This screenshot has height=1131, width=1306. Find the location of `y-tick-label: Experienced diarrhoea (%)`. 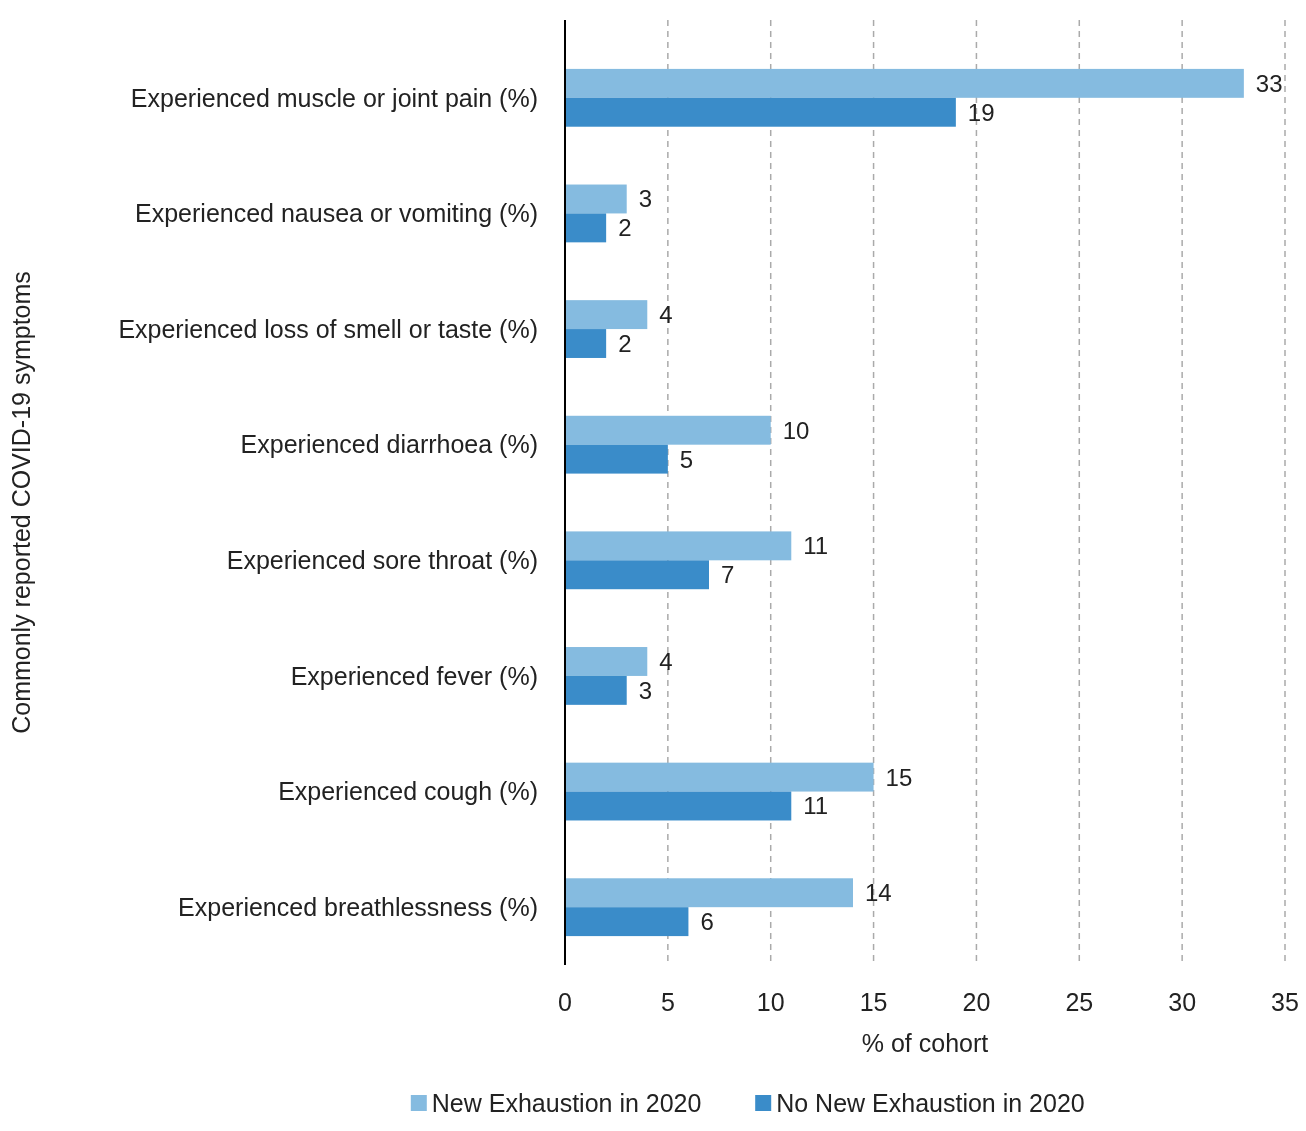

y-tick-label: Experienced diarrhoea (%) is located at coordinates (389, 444).